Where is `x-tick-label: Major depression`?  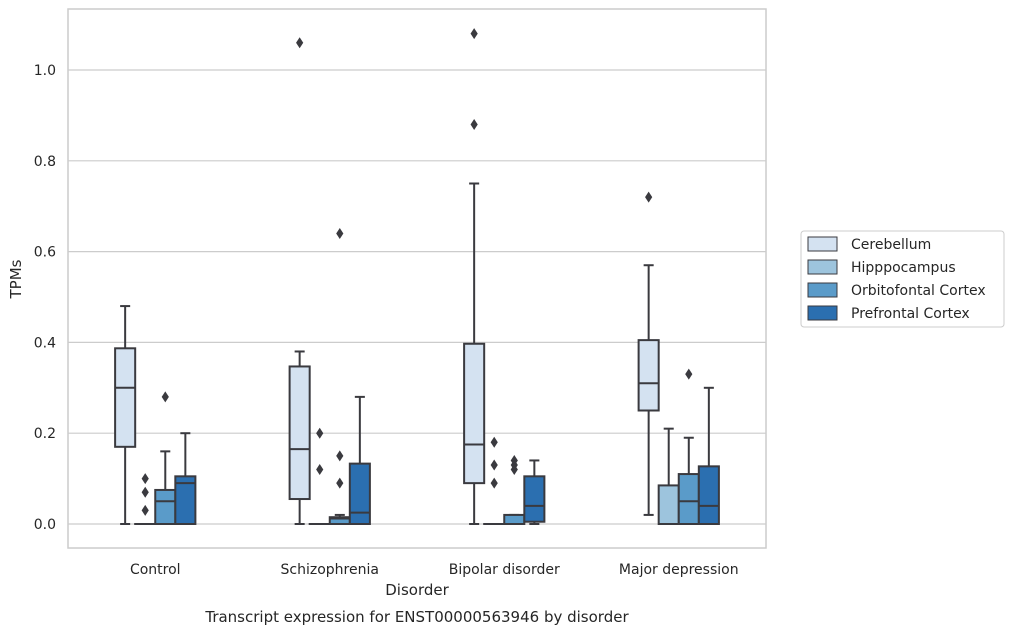
x-tick-label: Major depression is located at coordinates (679, 570).